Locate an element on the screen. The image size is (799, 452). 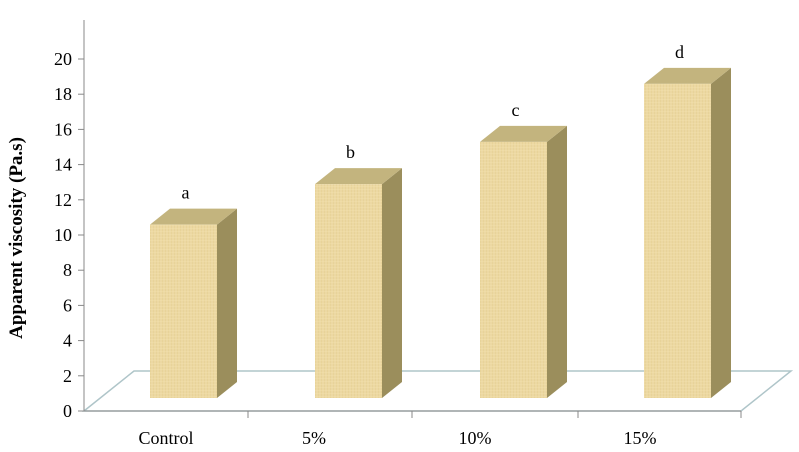
y-tick-label: 6 is located at coordinates (67, 305).